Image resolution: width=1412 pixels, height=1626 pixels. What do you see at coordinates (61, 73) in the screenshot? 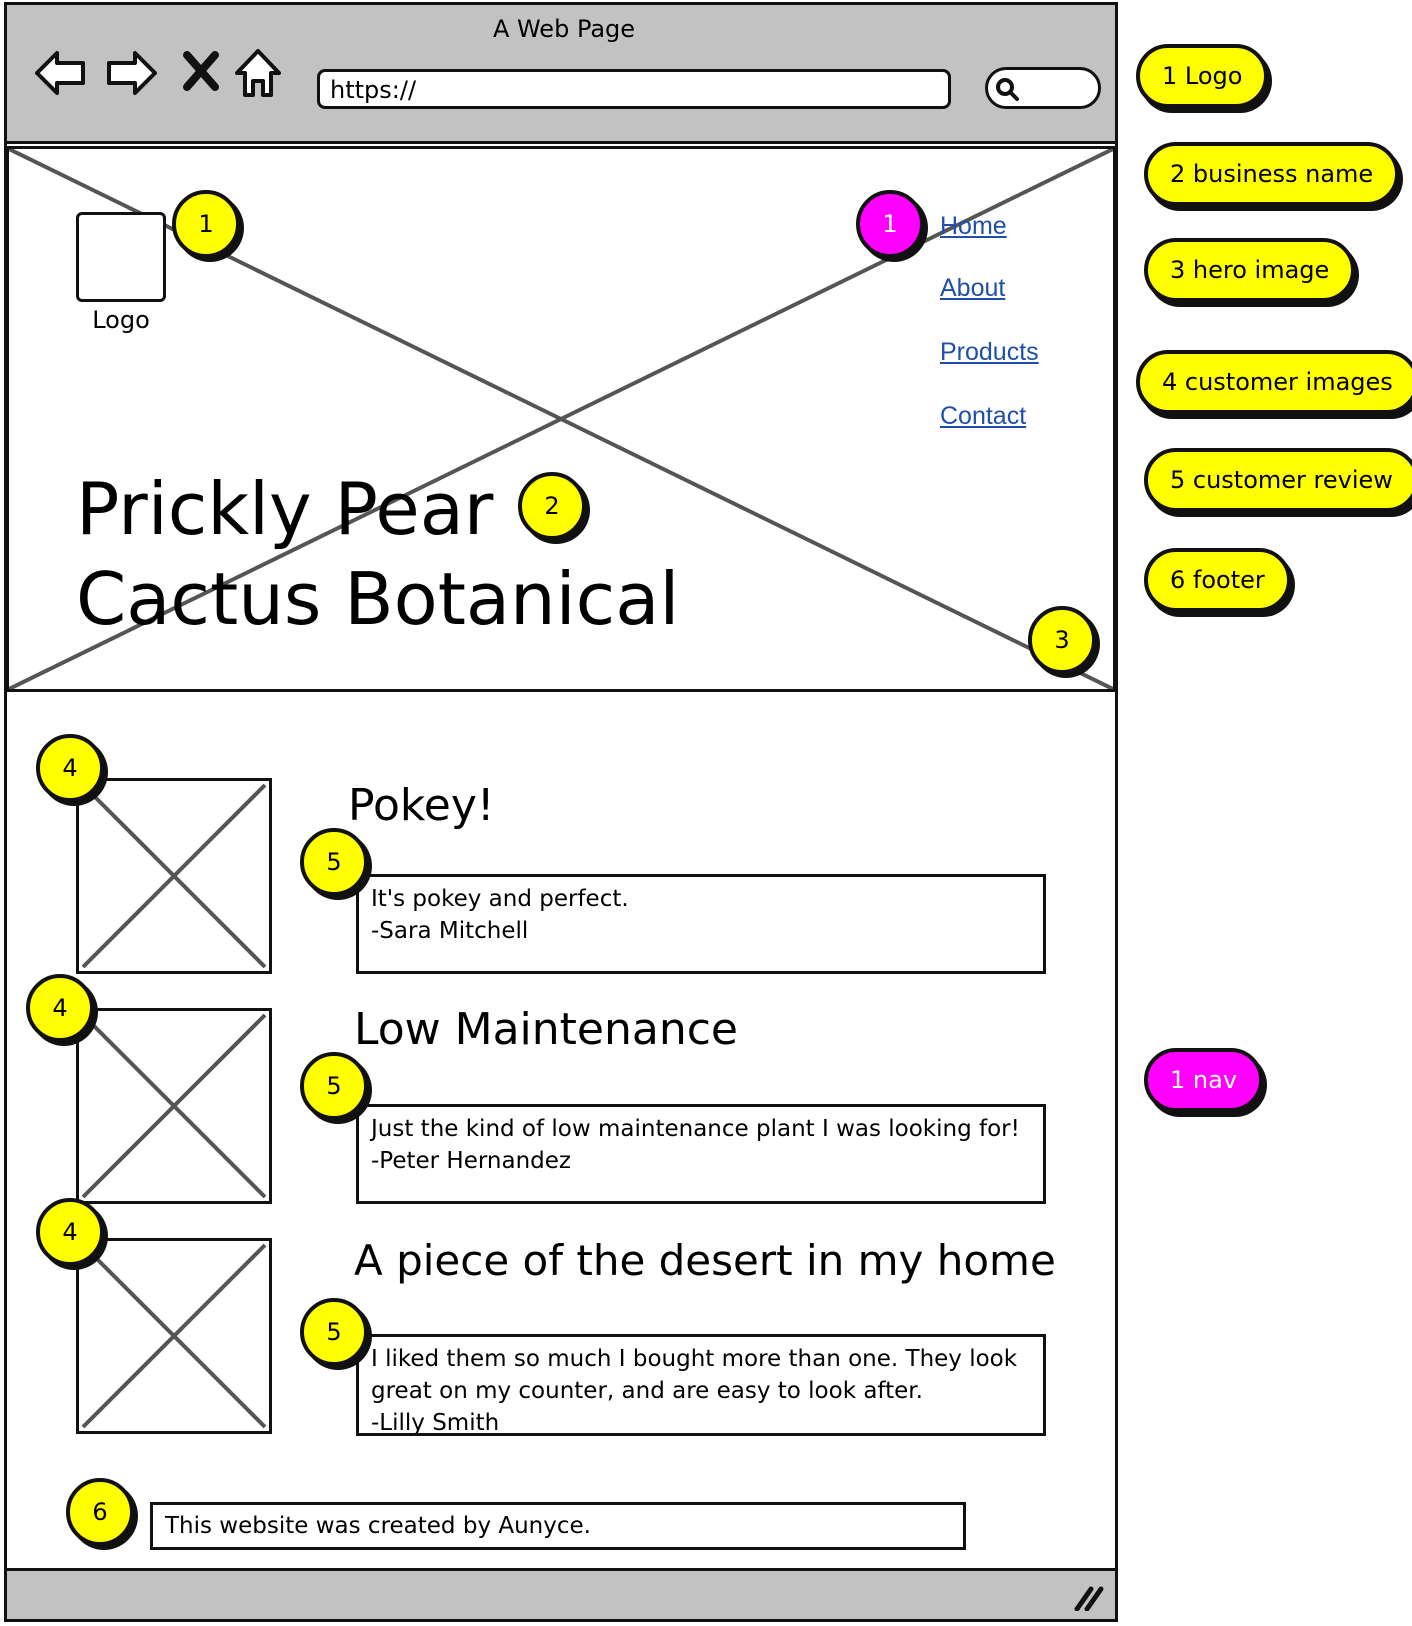
I see `back-arrow-icon` at bounding box center [61, 73].